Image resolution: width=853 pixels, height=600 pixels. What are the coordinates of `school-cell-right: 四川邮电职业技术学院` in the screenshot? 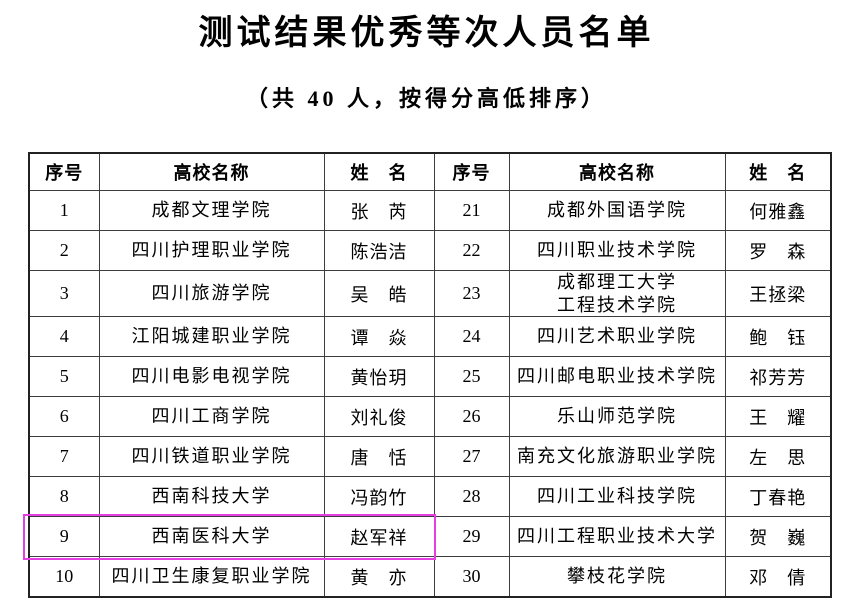 It's located at (617, 376).